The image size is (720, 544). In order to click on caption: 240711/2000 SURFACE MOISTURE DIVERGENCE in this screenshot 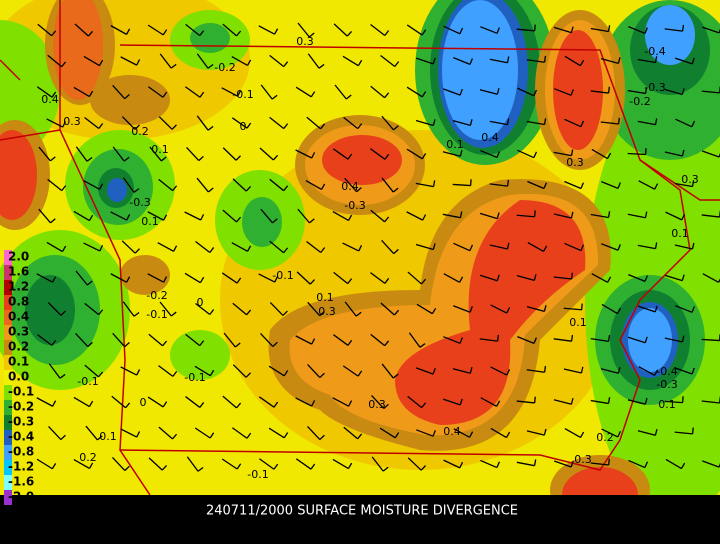, I will do `click(362, 511)`.